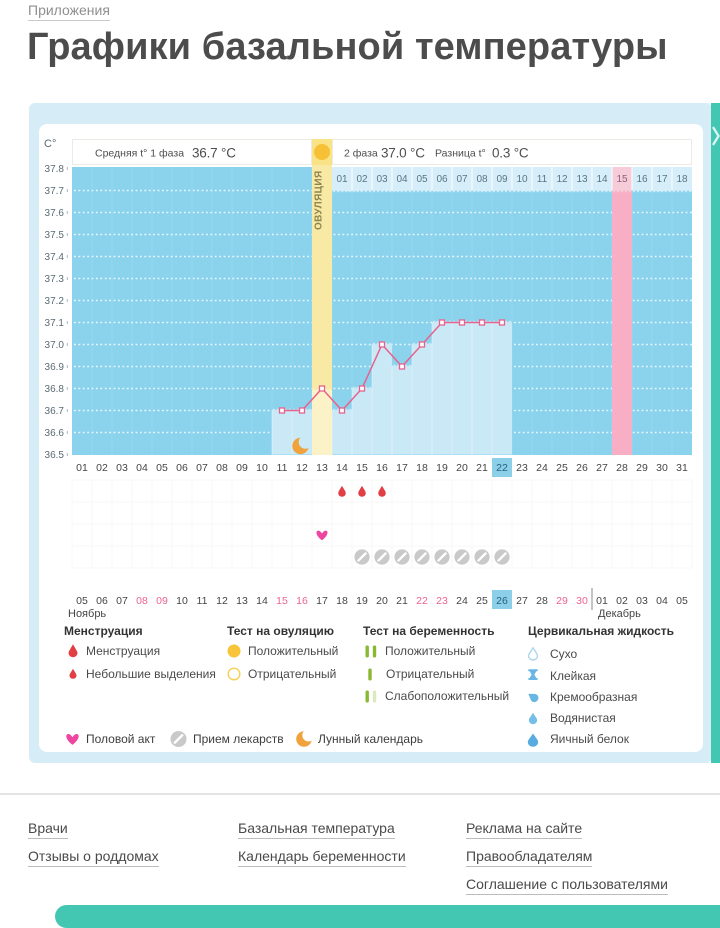 The width and height of the screenshot is (720, 928). I want to click on svg-text: 2 фаза, so click(361, 154).